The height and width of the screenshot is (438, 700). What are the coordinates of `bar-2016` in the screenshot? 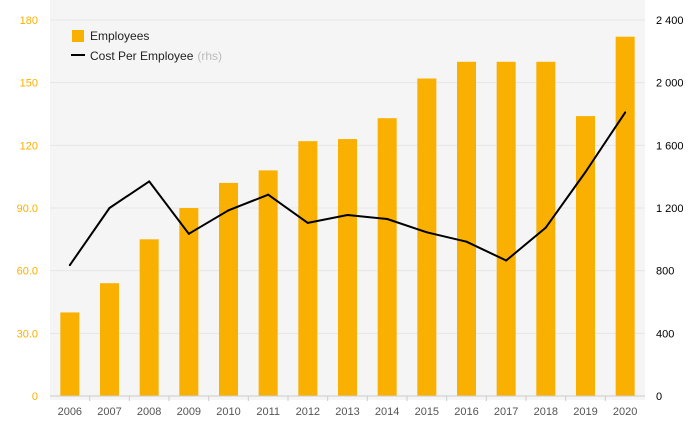 It's located at (466, 229).